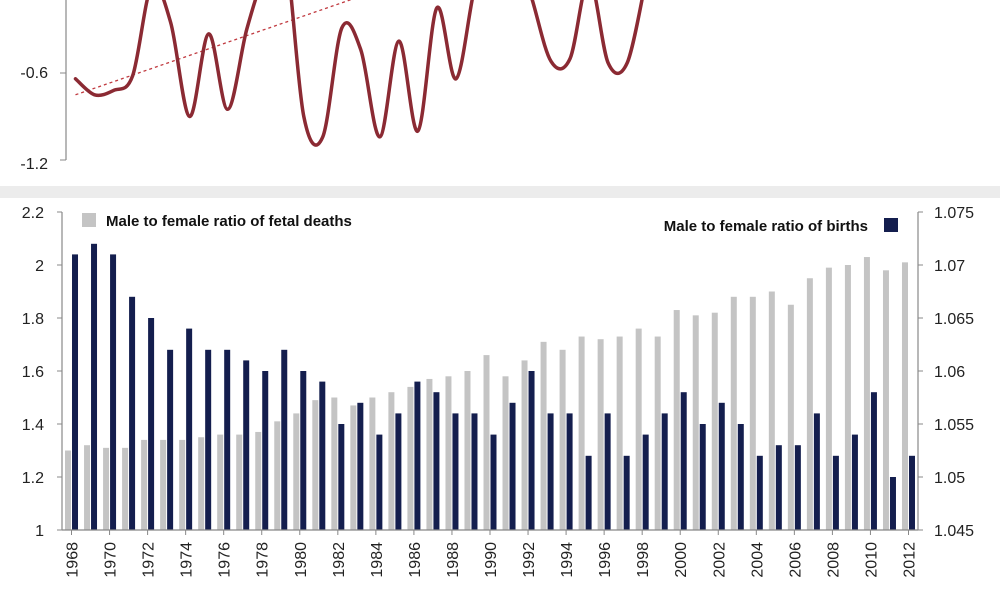  I want to click on left-tick-label: 1, so click(39, 531).